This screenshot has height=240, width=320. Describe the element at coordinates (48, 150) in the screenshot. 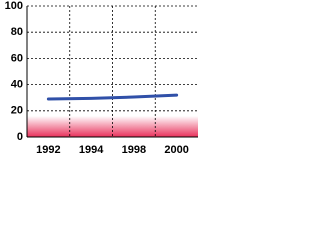

I see `x-tick-label: 1992` at that location.